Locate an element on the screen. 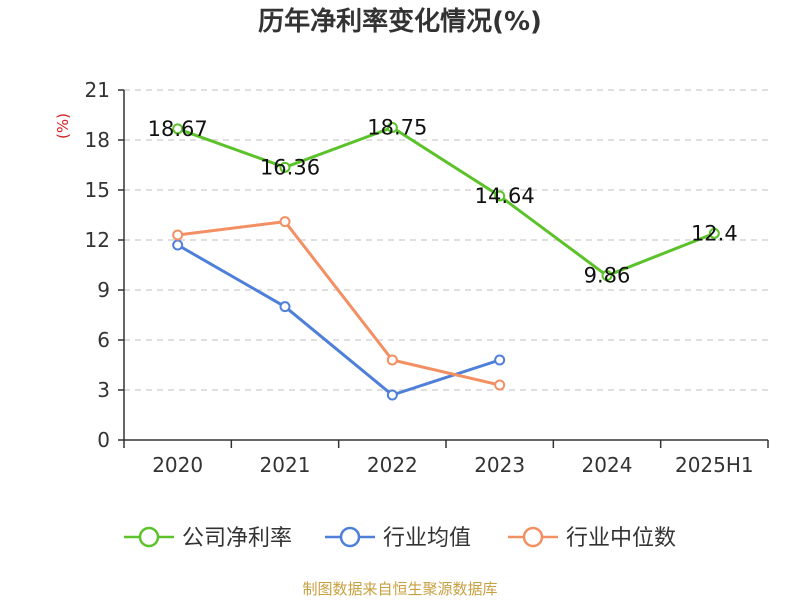 The image size is (800, 600). data-label: 16.36 is located at coordinates (290, 167).